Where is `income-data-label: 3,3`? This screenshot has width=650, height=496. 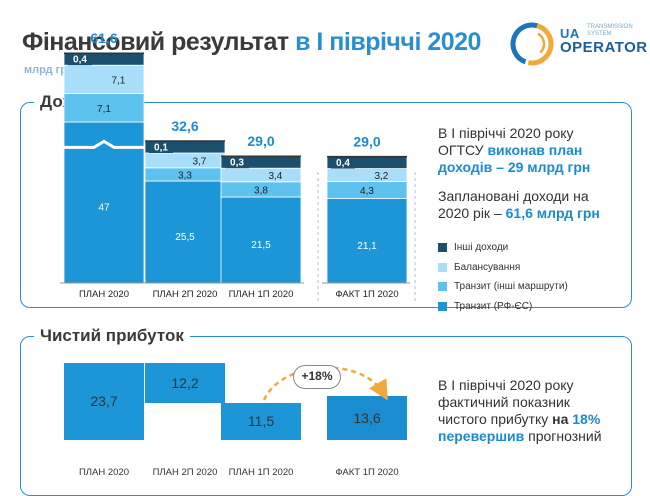
income-data-label: 3,3 is located at coordinates (185, 175).